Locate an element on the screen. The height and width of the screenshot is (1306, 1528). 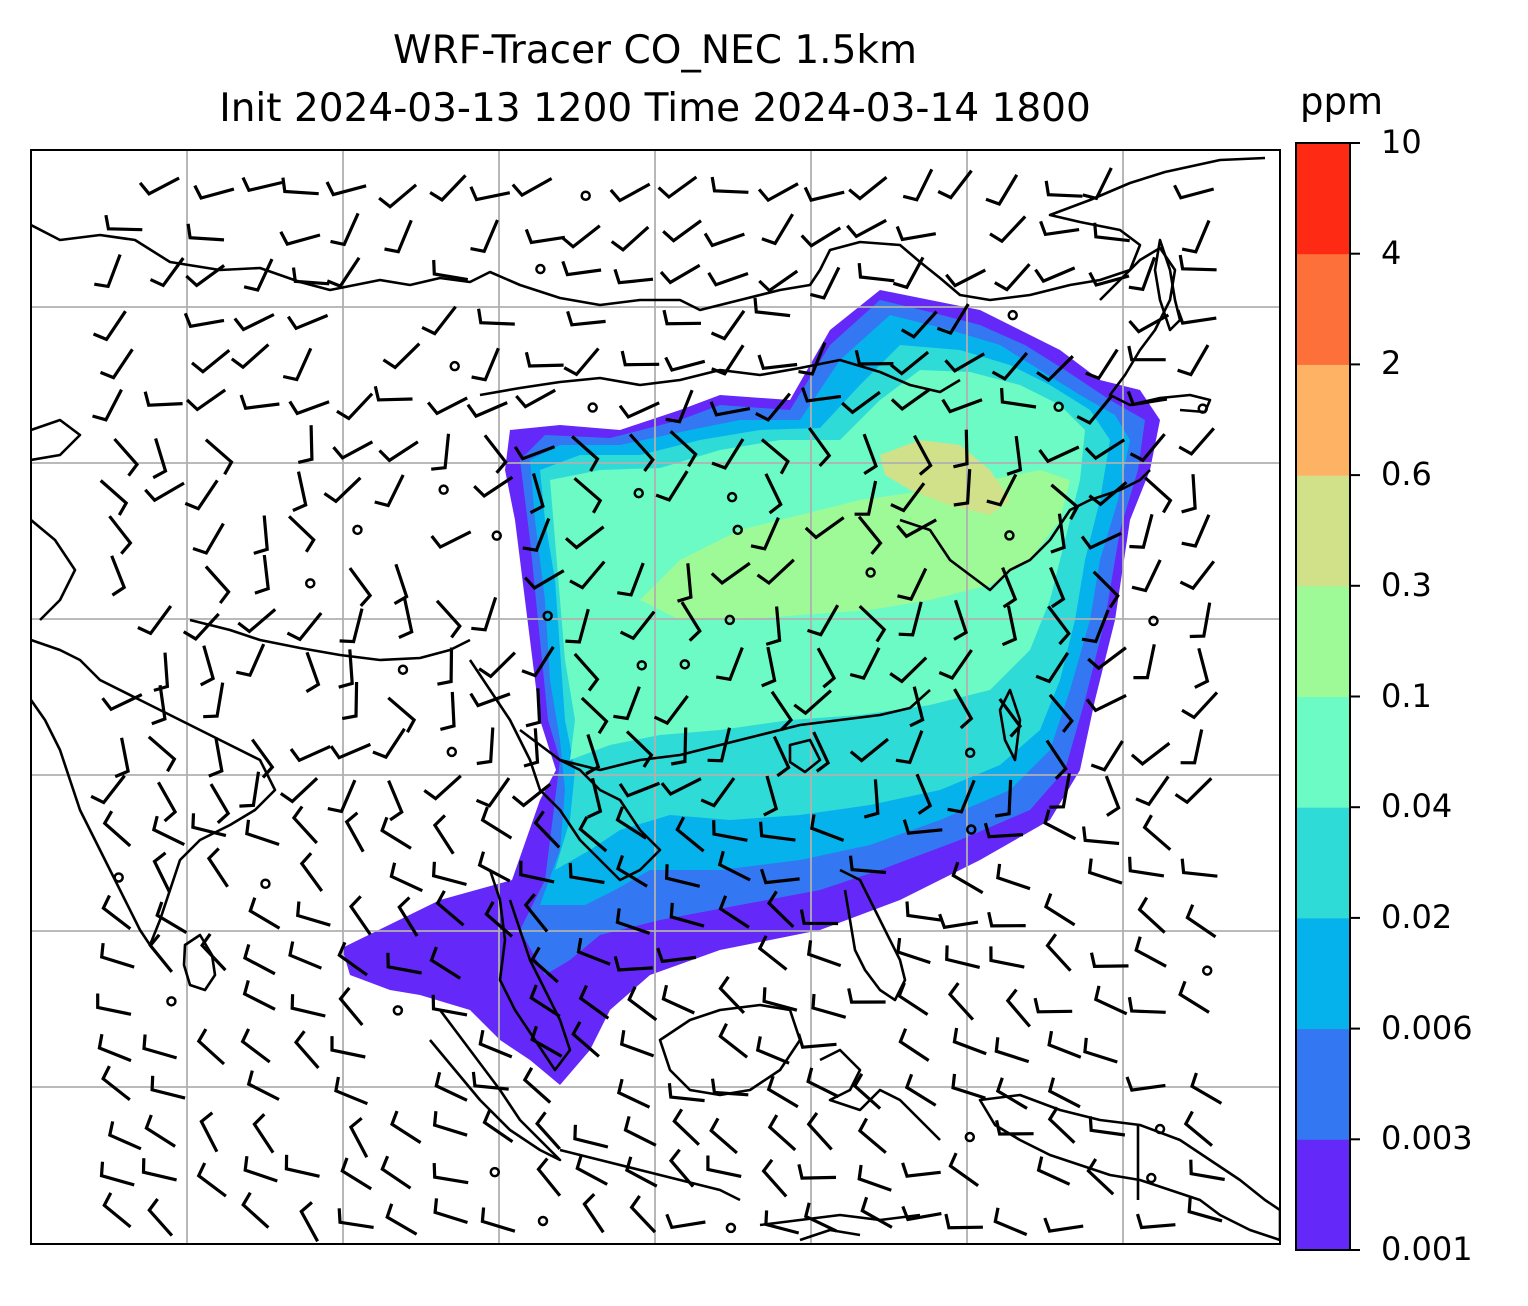
coastline-arabia is located at coordinates (54, 570).